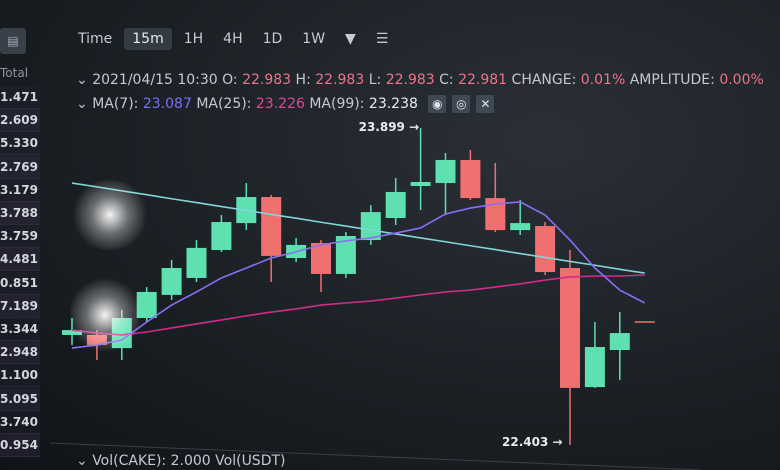 Image resolution: width=780 pixels, height=470 pixels. I want to click on orderbook-total: 3.179, so click(20, 190).